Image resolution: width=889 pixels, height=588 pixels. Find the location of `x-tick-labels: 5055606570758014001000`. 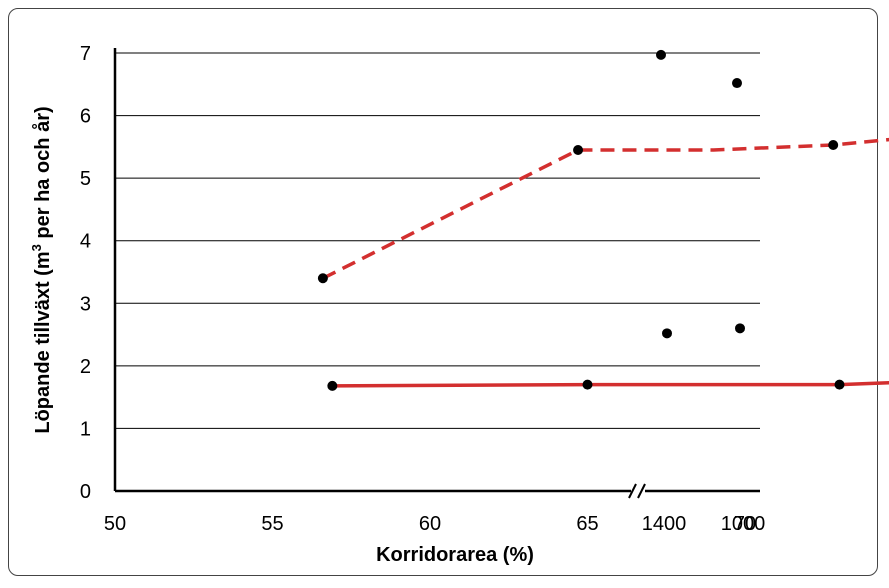

x-tick-labels: 5055606570758014001000 is located at coordinates (435, 524).